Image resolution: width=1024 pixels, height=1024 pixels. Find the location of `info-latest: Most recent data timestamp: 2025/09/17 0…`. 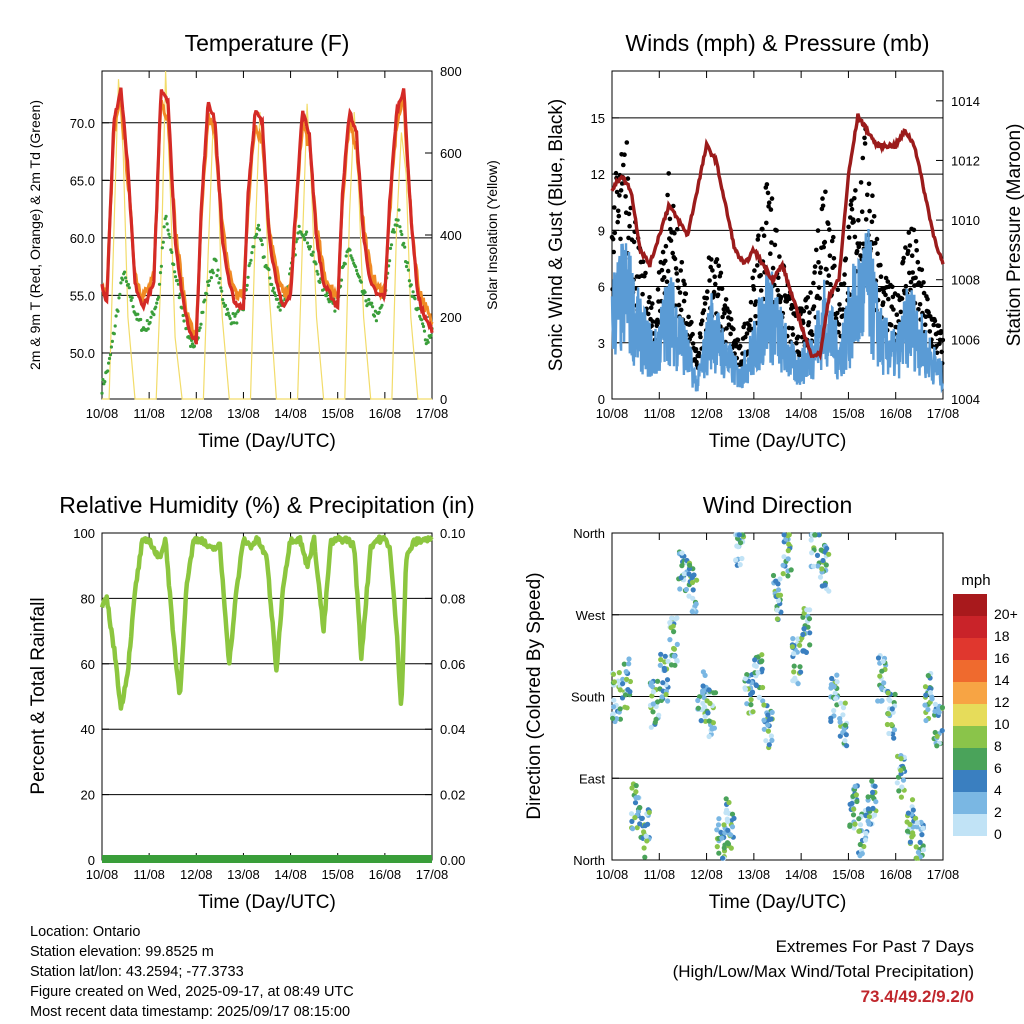

info-latest: Most recent data timestamp: 2025/09/17 0… is located at coordinates (190, 1012).